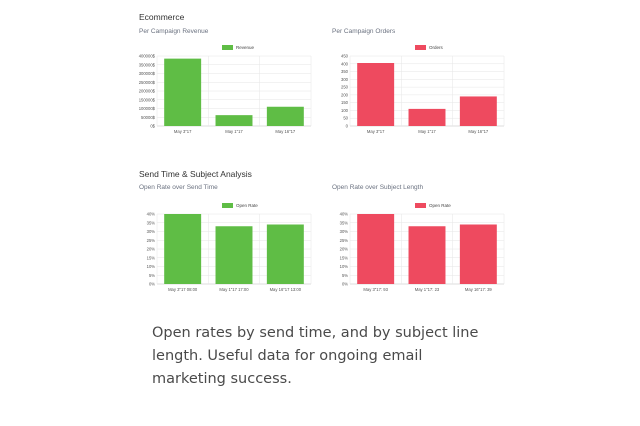 The width and height of the screenshot is (640, 426). What do you see at coordinates (195, 174) in the screenshot?
I see `send-time-section-title: Send Time & Subject Analysis` at bounding box center [195, 174].